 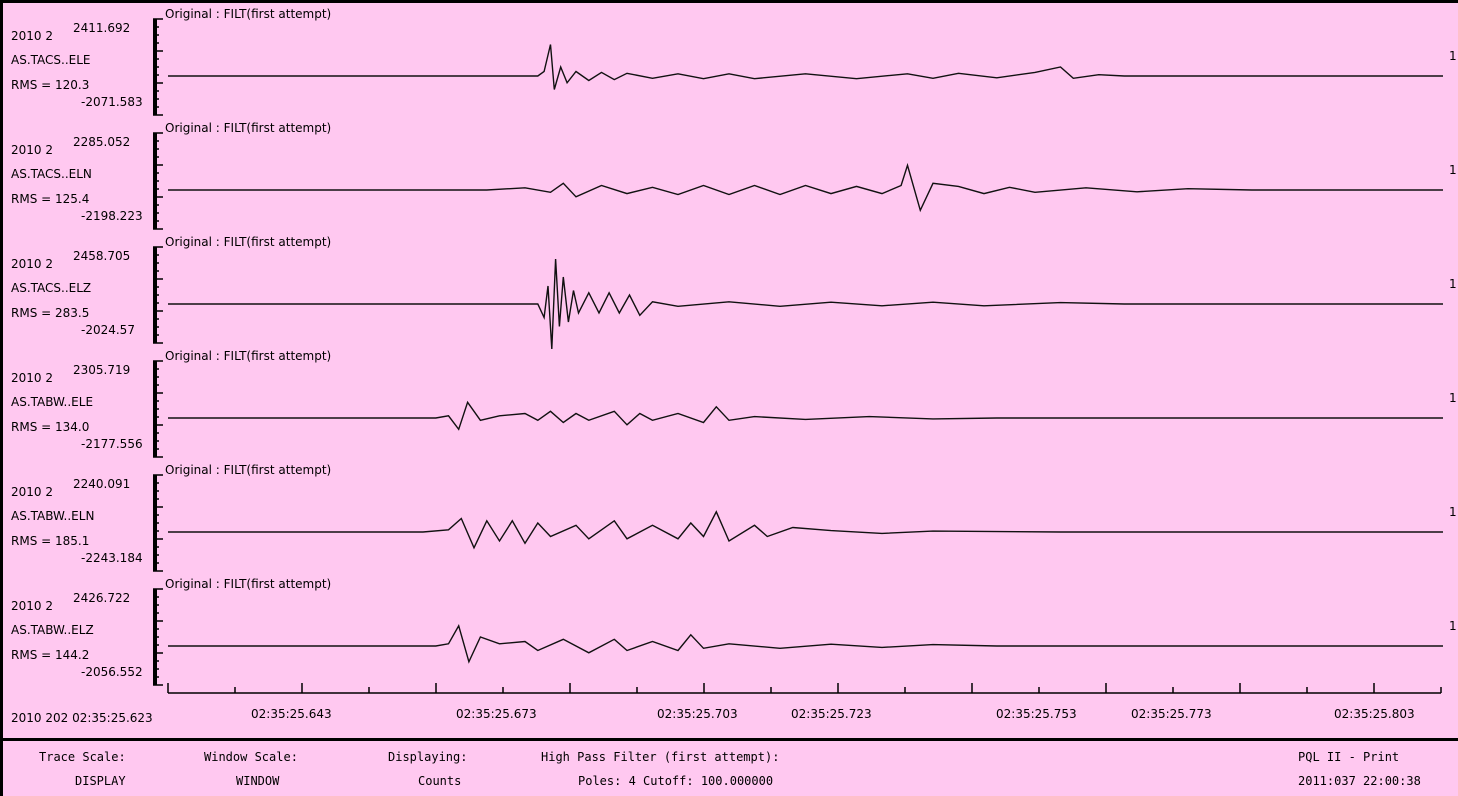 I want to click on trace-rms: RMS = 120.3, so click(x=50, y=85).